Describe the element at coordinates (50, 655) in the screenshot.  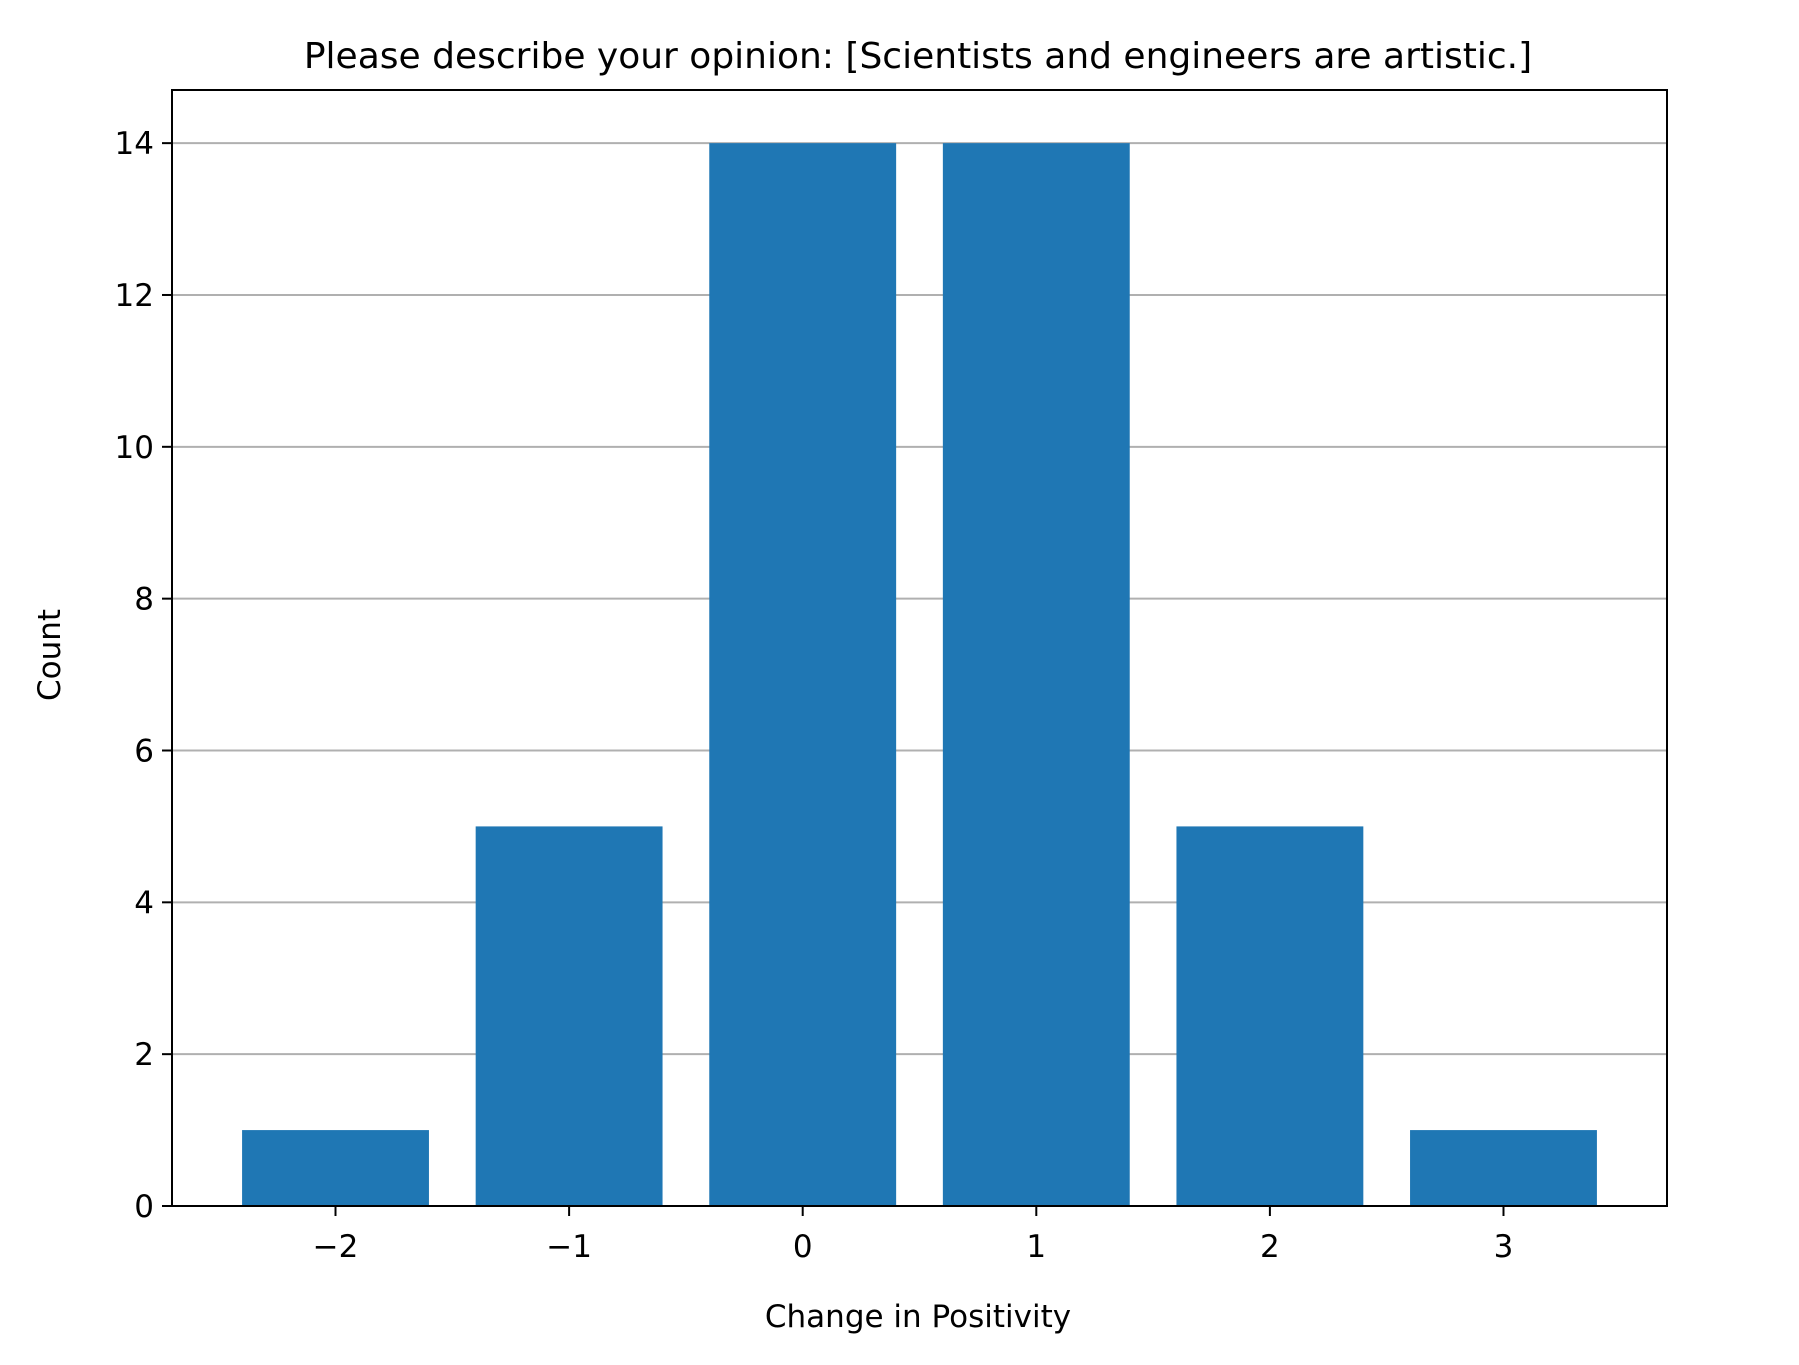
I see `y-axis-label: Count` at that location.